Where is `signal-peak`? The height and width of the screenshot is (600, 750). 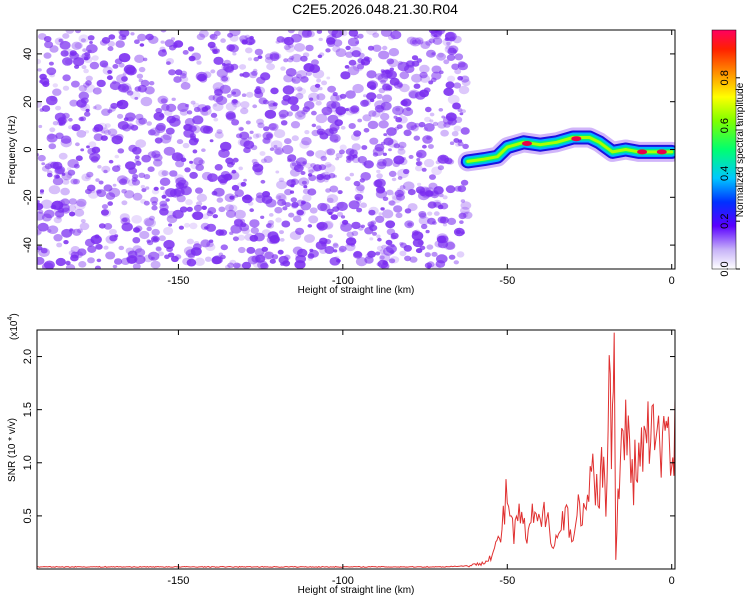 signal-peak is located at coordinates (642, 152).